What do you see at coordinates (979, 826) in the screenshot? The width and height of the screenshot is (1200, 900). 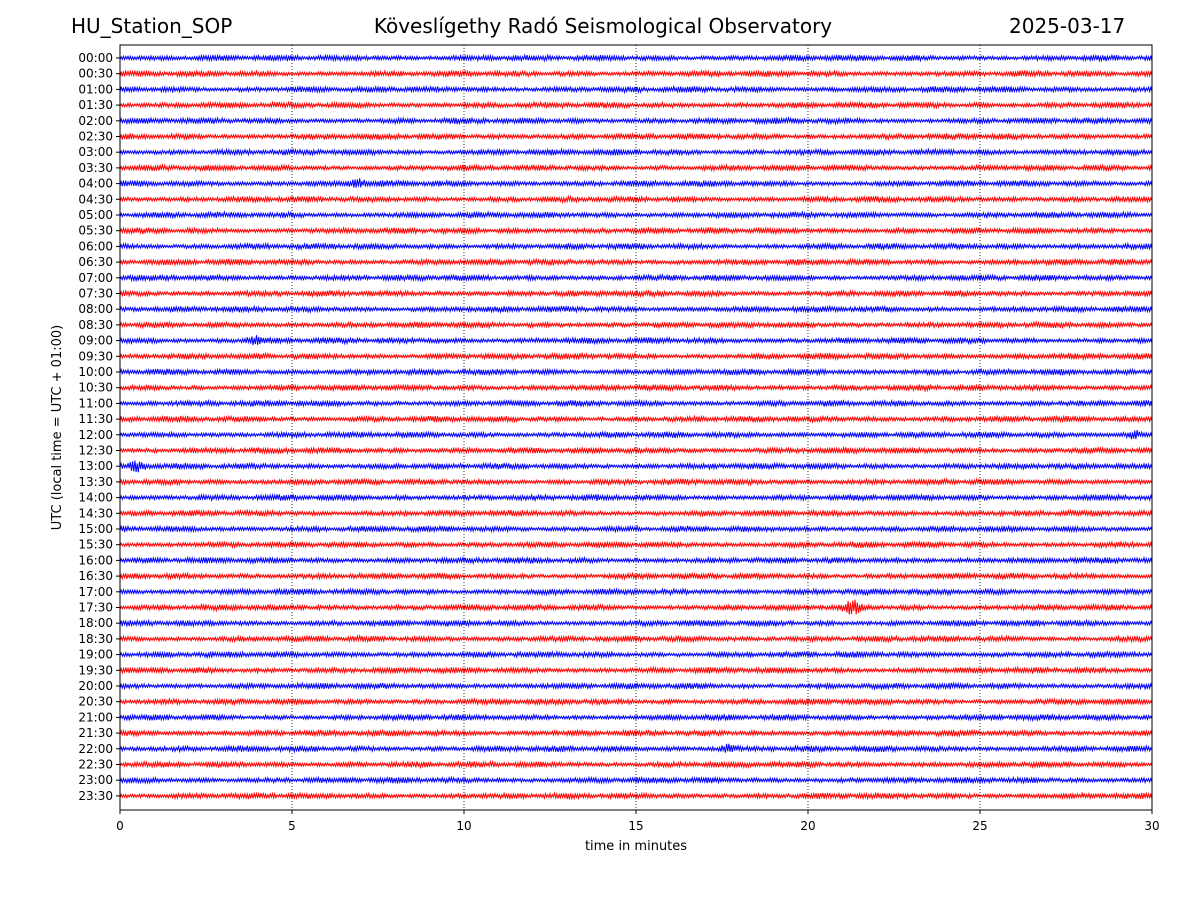 I see `x-tick-label: 25` at bounding box center [979, 826].